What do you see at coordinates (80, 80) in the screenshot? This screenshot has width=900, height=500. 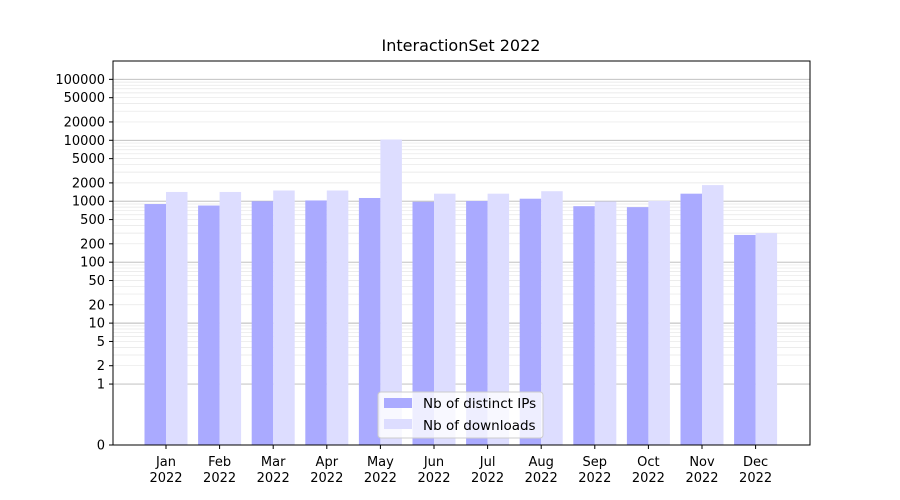 I see `y-tick-label: 100000` at bounding box center [80, 80].